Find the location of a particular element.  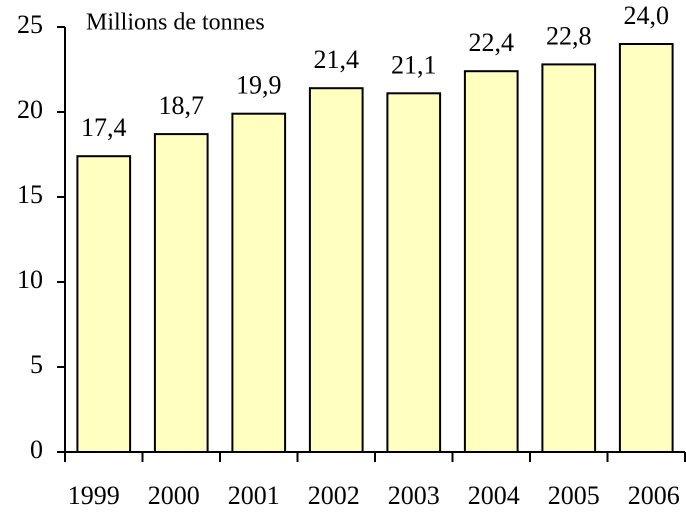

x-tick-label: 2006 is located at coordinates (654, 495).